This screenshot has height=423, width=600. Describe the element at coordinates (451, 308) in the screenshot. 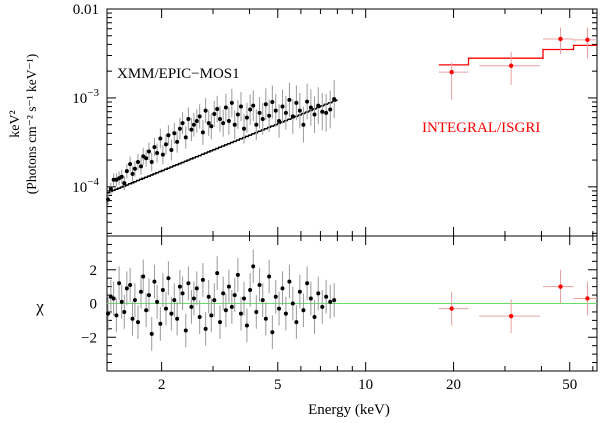

I see `integral-residual-point` at that location.